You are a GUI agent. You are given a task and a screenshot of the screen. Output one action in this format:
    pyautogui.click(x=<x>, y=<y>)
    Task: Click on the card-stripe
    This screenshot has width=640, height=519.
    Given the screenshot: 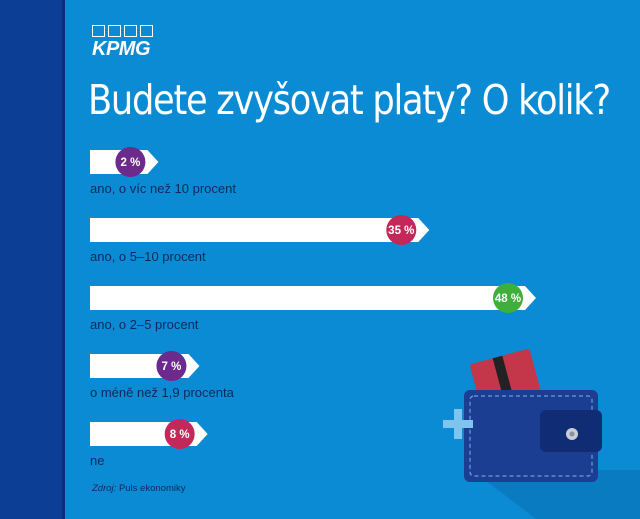 What is the action you would take?
    pyautogui.click(x=503, y=378)
    